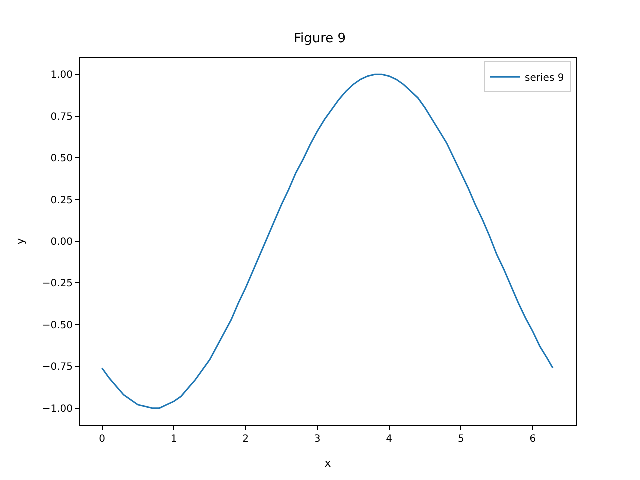  Describe the element at coordinates (61, 76) in the screenshot. I see `y-tick-label: 1.00` at that location.